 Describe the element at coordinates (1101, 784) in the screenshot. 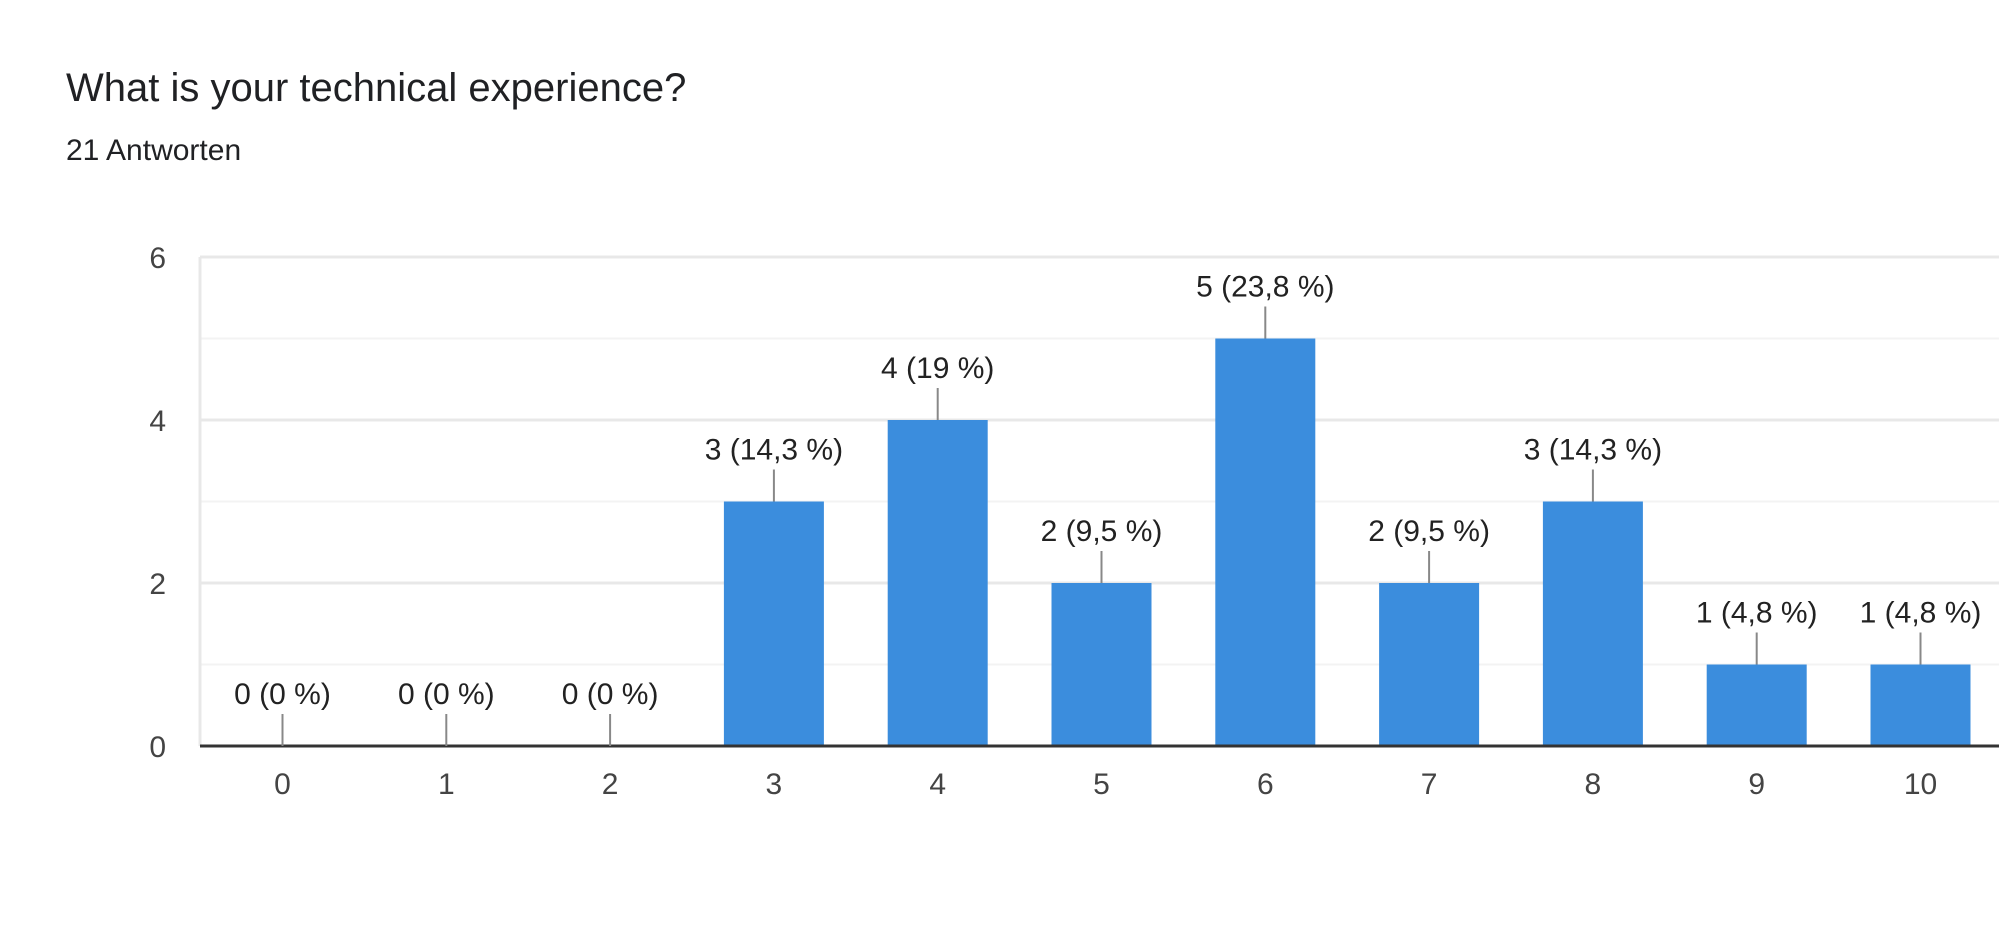

I see `x-tick-label-5: 5` at that location.